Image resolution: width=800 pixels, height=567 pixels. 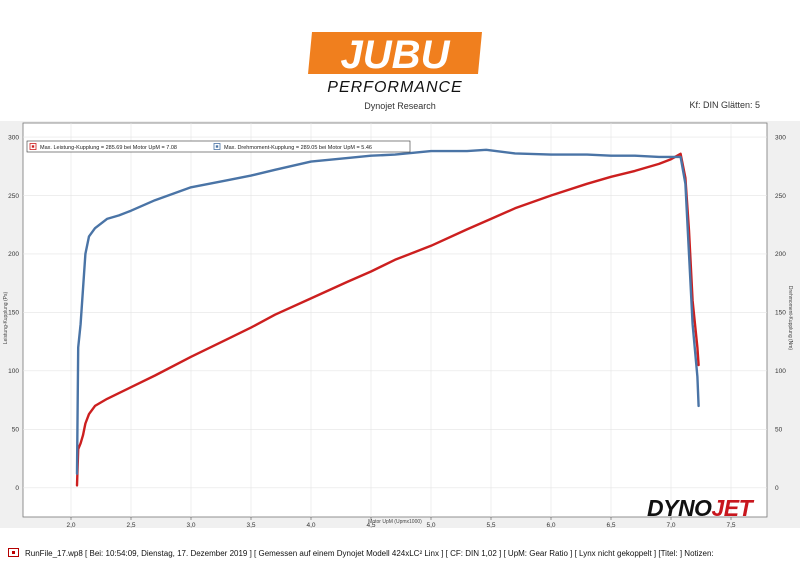 What do you see at coordinates (730, 525) in the screenshot?
I see `x-tick-label: 7,5` at bounding box center [730, 525].